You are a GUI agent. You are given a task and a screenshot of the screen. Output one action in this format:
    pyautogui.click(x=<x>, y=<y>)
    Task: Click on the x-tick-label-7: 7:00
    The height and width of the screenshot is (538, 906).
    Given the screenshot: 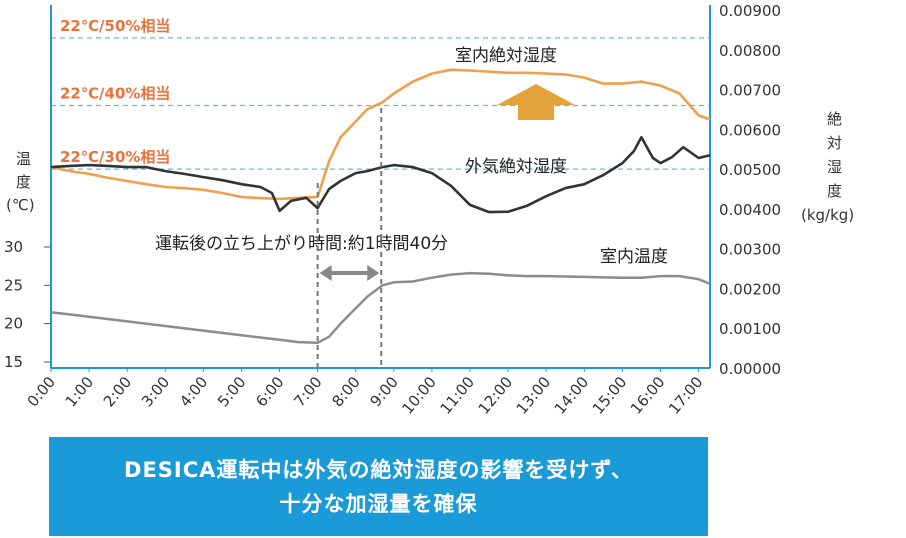 What is the action you would take?
    pyautogui.click(x=307, y=391)
    